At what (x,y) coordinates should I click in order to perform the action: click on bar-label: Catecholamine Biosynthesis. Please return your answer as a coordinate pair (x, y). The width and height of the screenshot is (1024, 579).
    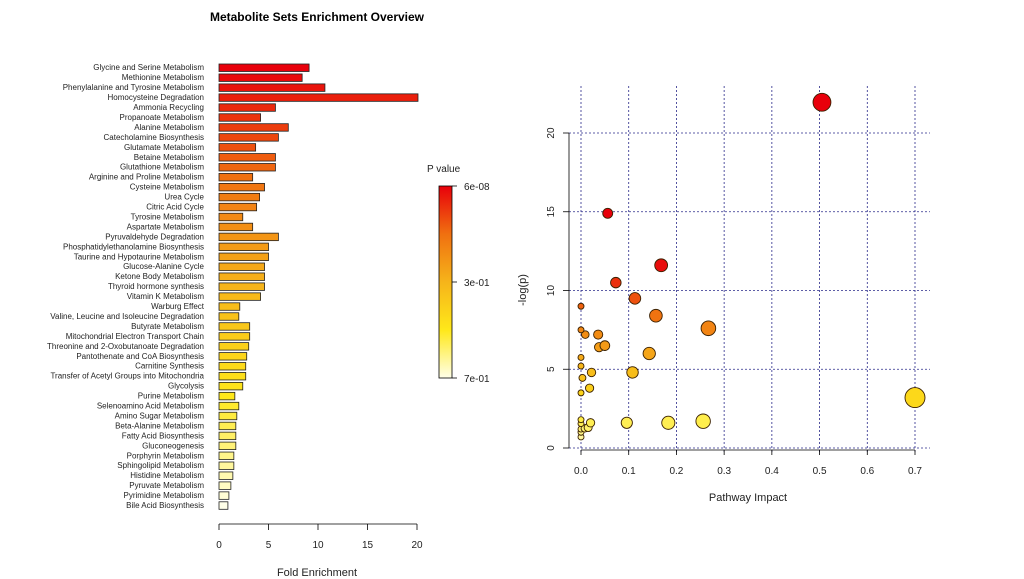
    Looking at the image, I should click on (154, 137).